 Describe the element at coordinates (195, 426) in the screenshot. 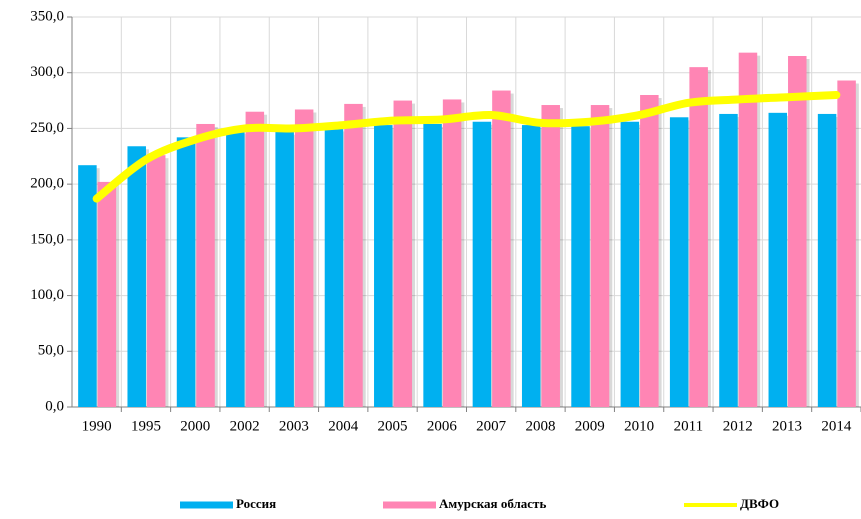

I see `x-tick-label: 2000` at that location.